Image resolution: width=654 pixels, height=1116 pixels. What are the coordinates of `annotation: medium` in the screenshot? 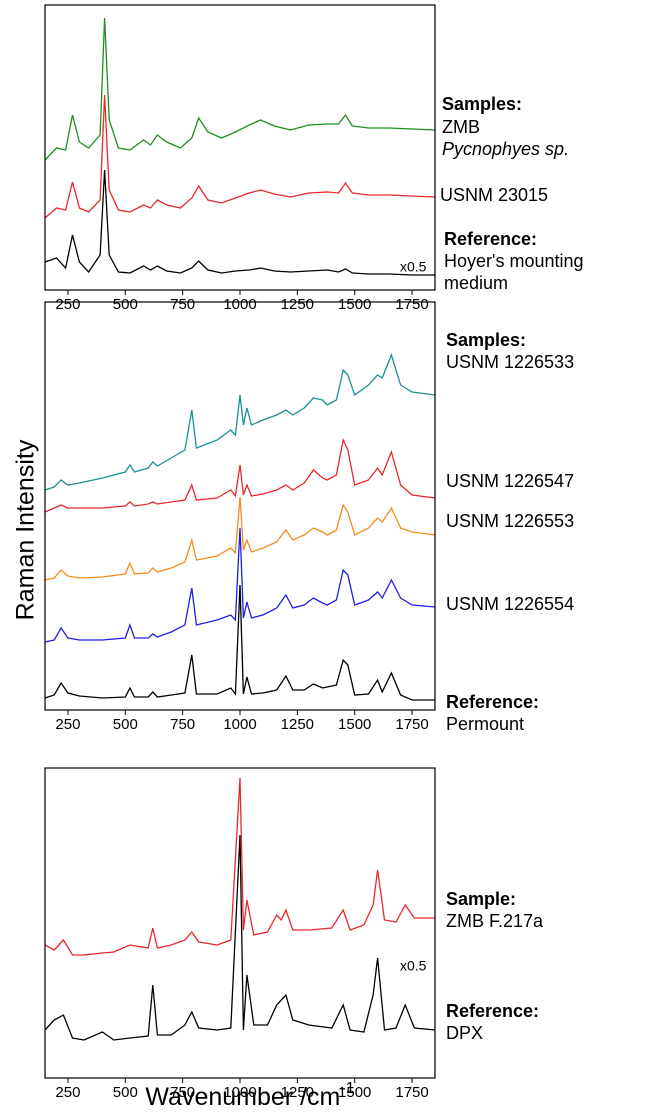 It's located at (476, 283).